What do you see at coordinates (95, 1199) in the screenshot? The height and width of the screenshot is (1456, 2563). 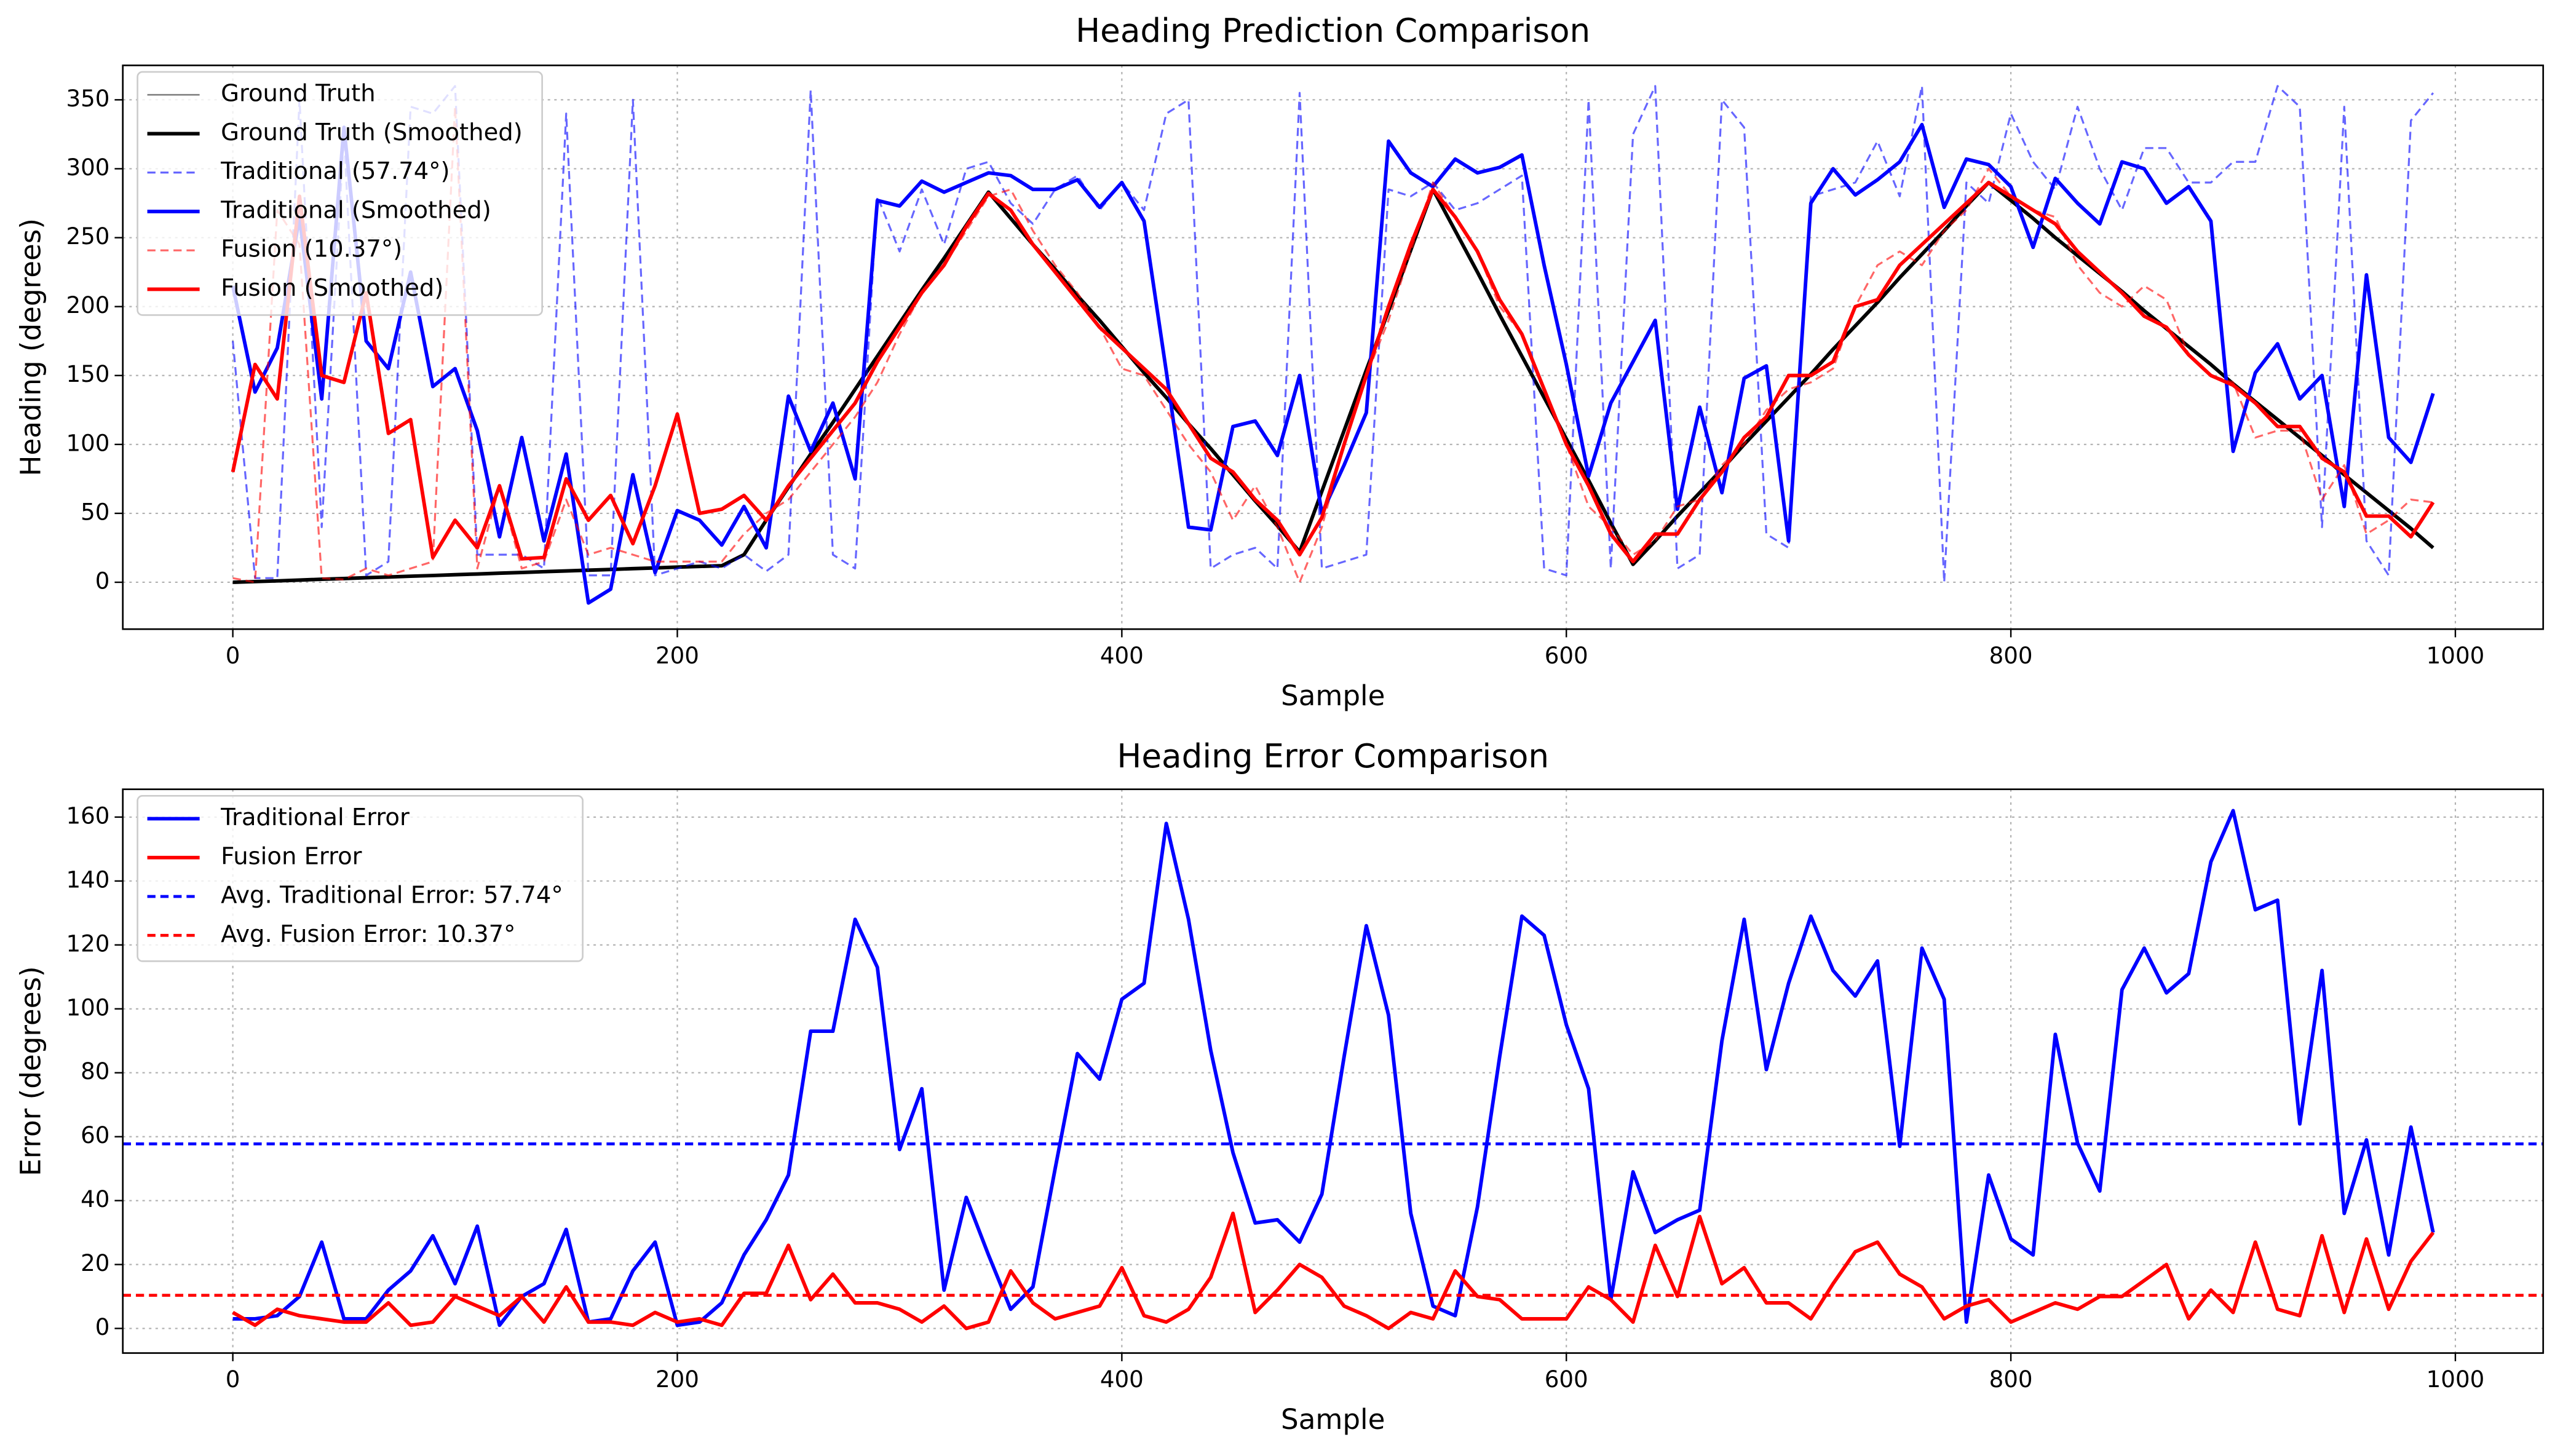 I see `y-tick-label: 40` at bounding box center [95, 1199].